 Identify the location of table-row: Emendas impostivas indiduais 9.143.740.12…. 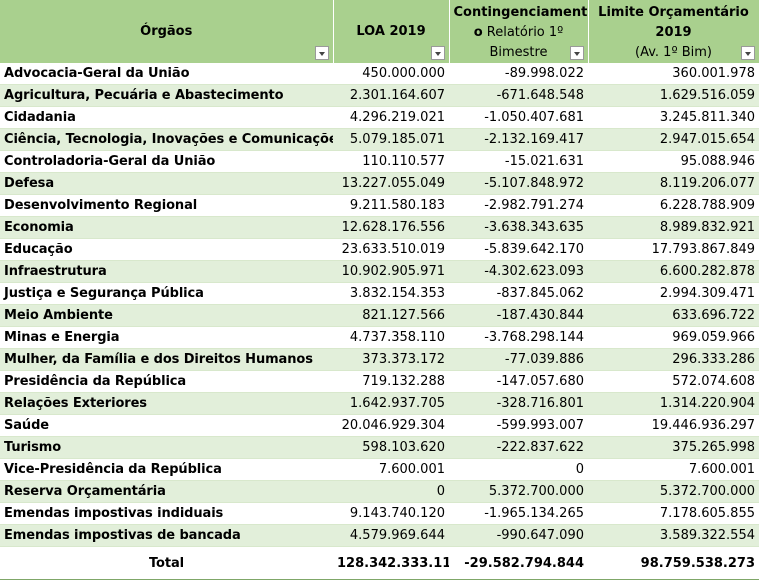
(379, 513).